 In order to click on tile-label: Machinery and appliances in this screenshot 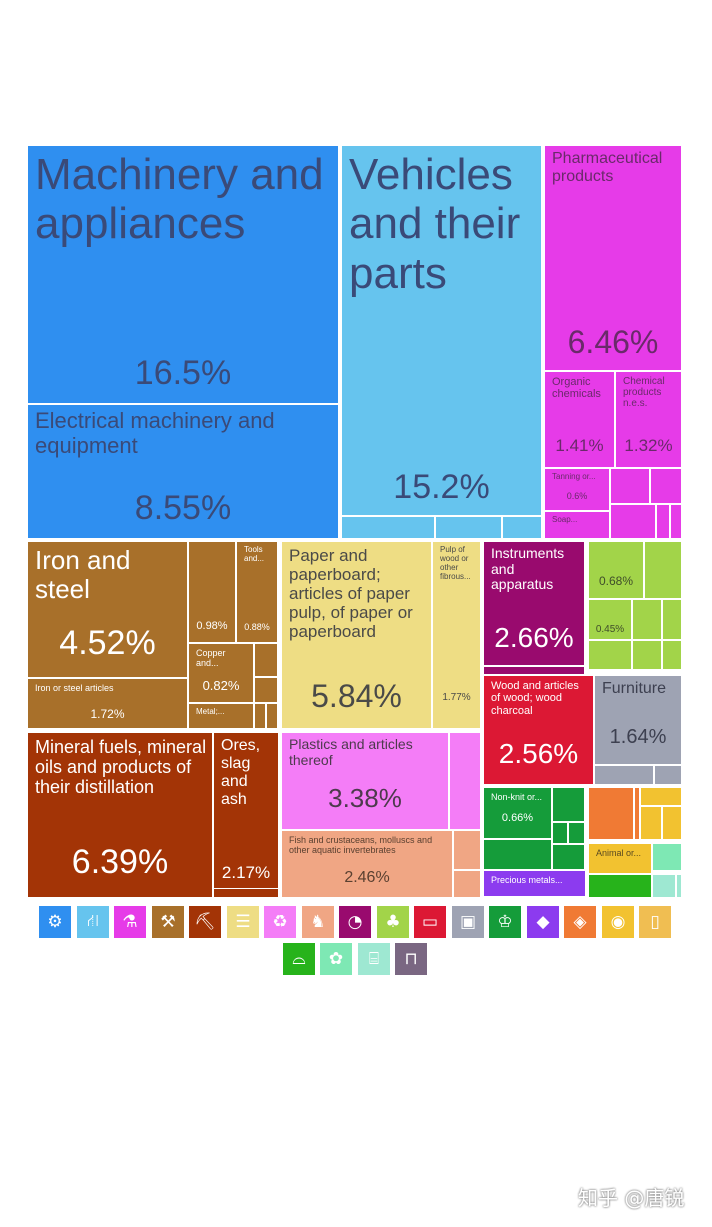, I will do `click(179, 199)`.